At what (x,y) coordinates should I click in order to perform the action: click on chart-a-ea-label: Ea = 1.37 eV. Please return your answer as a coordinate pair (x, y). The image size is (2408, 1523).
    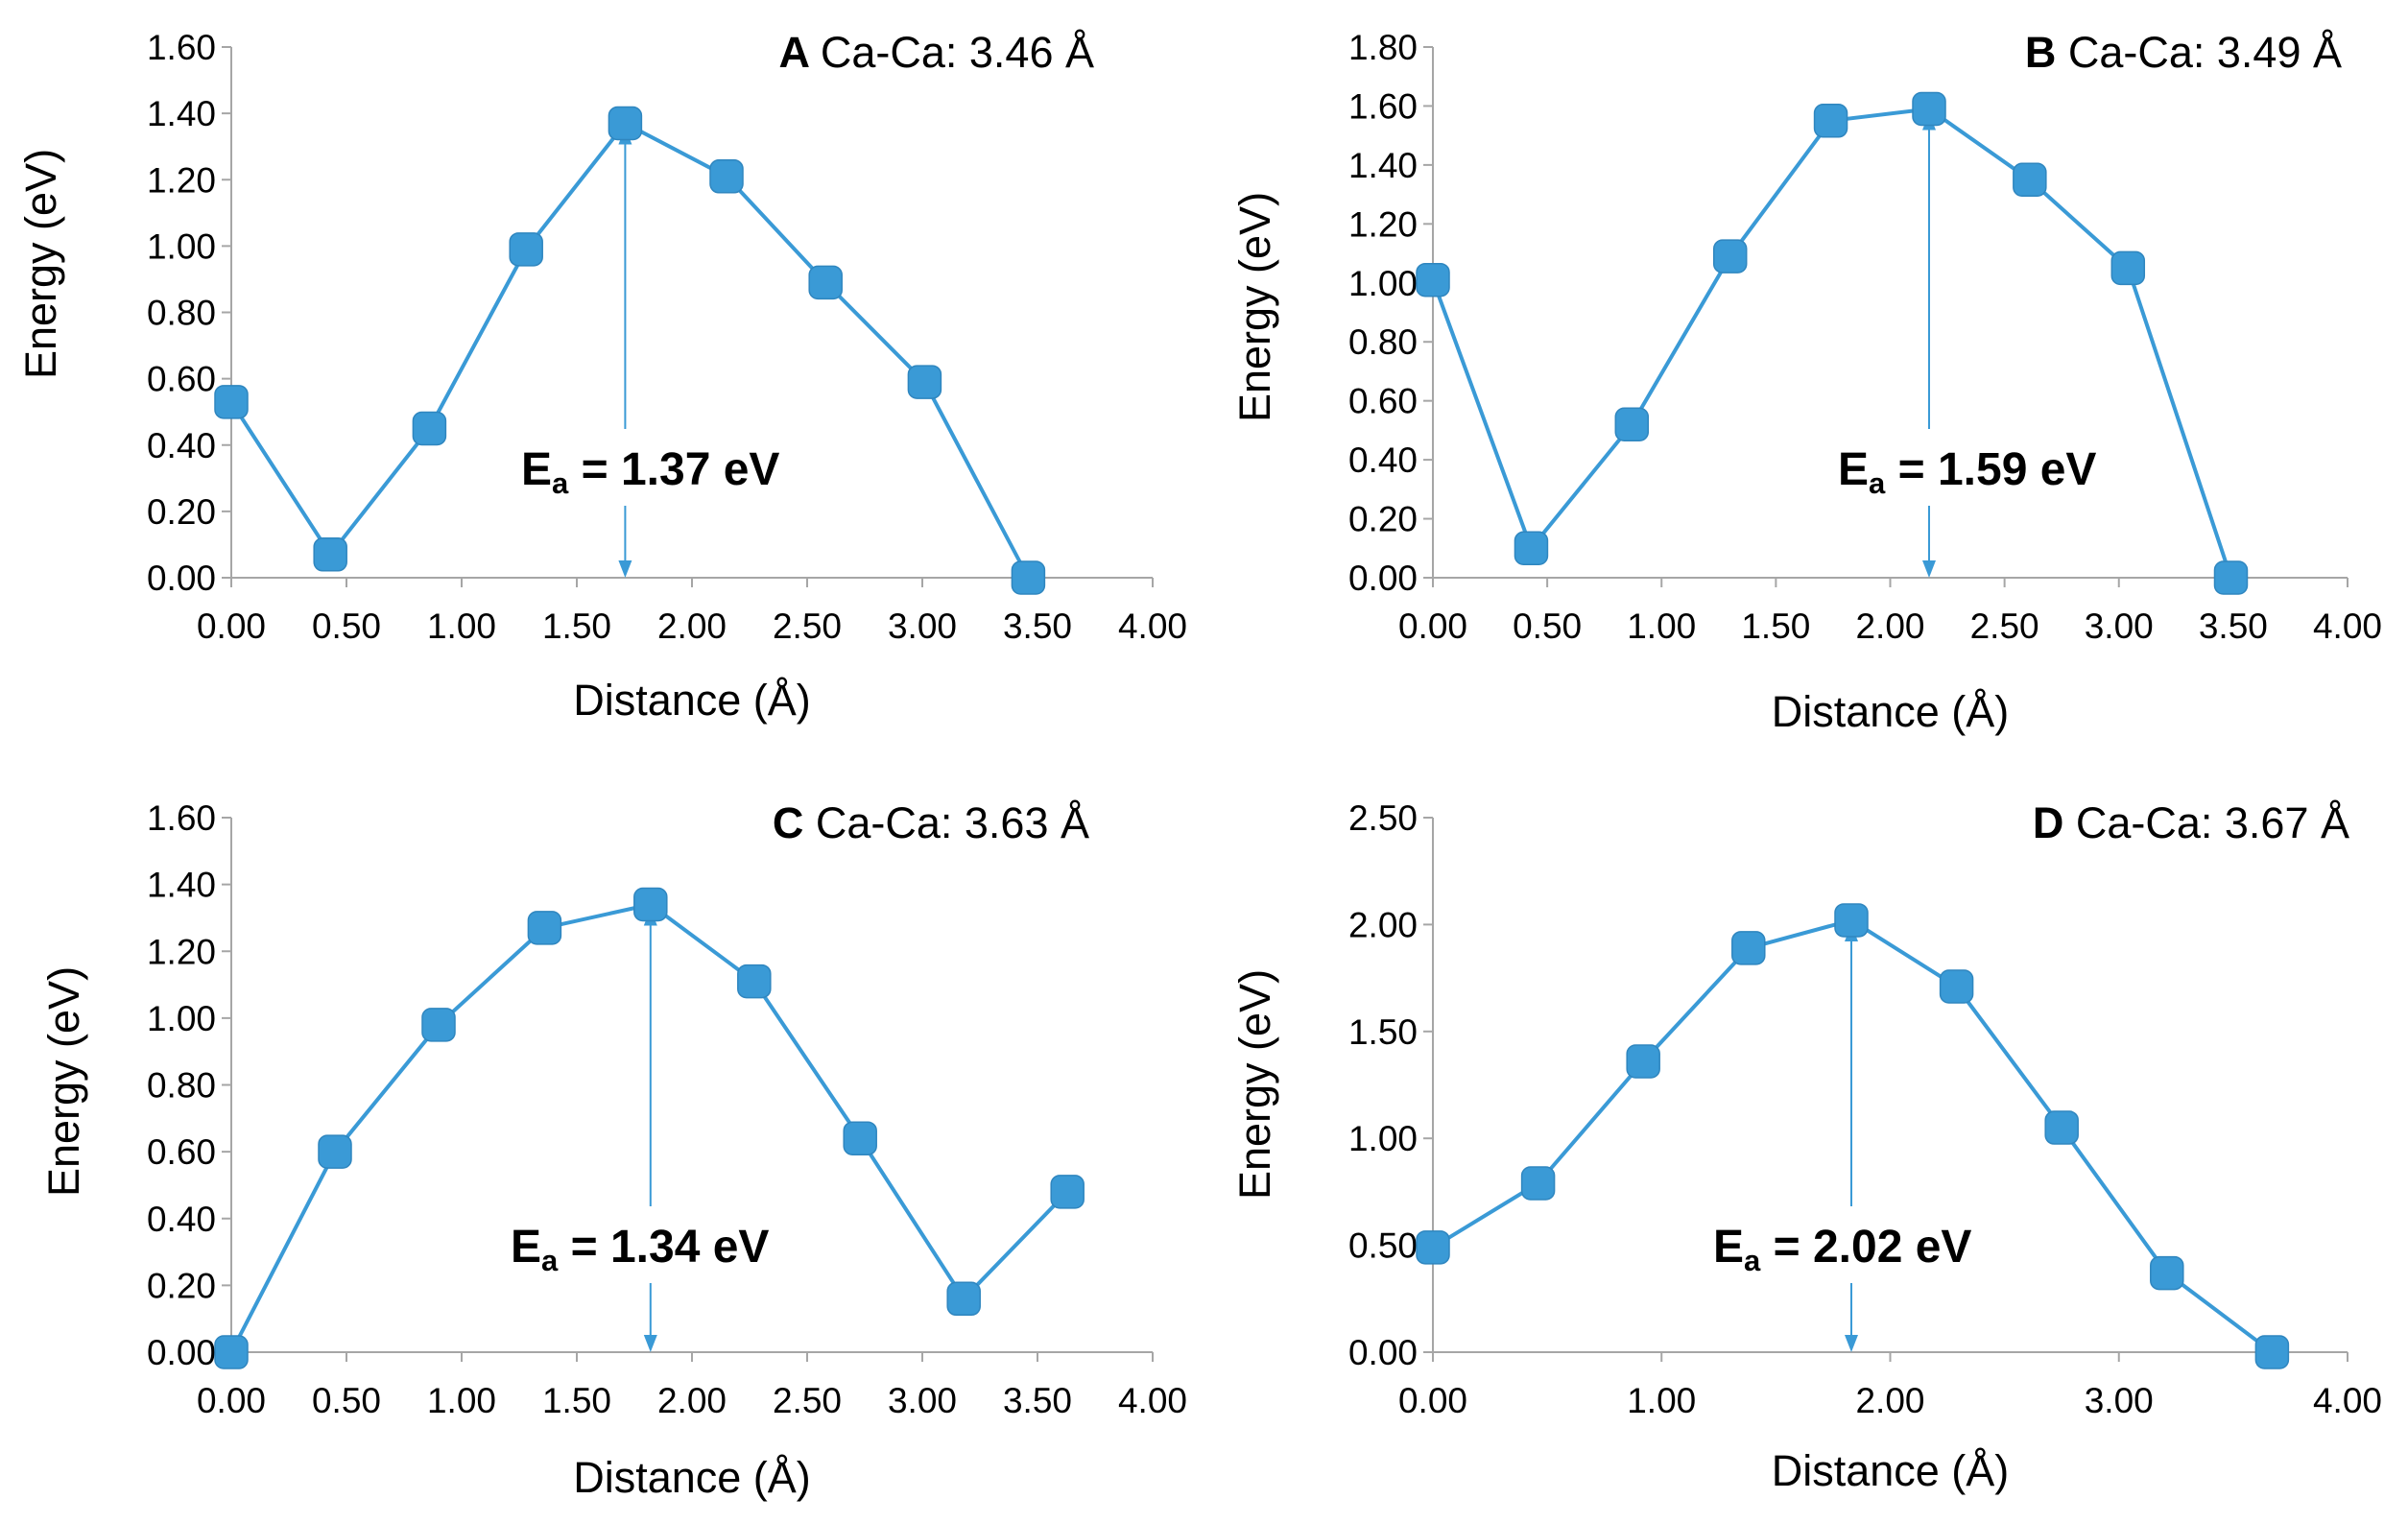
    Looking at the image, I should click on (650, 472).